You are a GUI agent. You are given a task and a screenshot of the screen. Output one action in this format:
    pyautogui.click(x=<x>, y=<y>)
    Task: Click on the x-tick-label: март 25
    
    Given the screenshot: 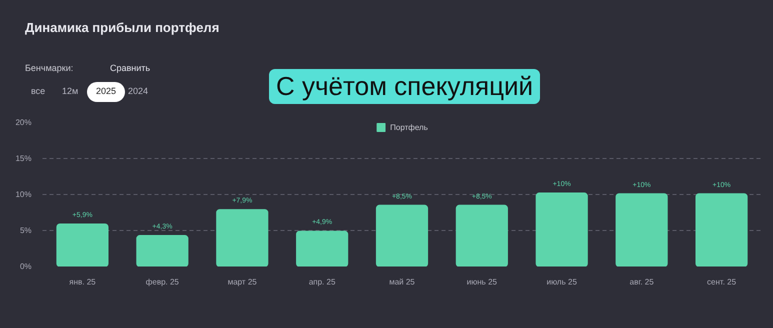 What is the action you would take?
    pyautogui.click(x=243, y=282)
    